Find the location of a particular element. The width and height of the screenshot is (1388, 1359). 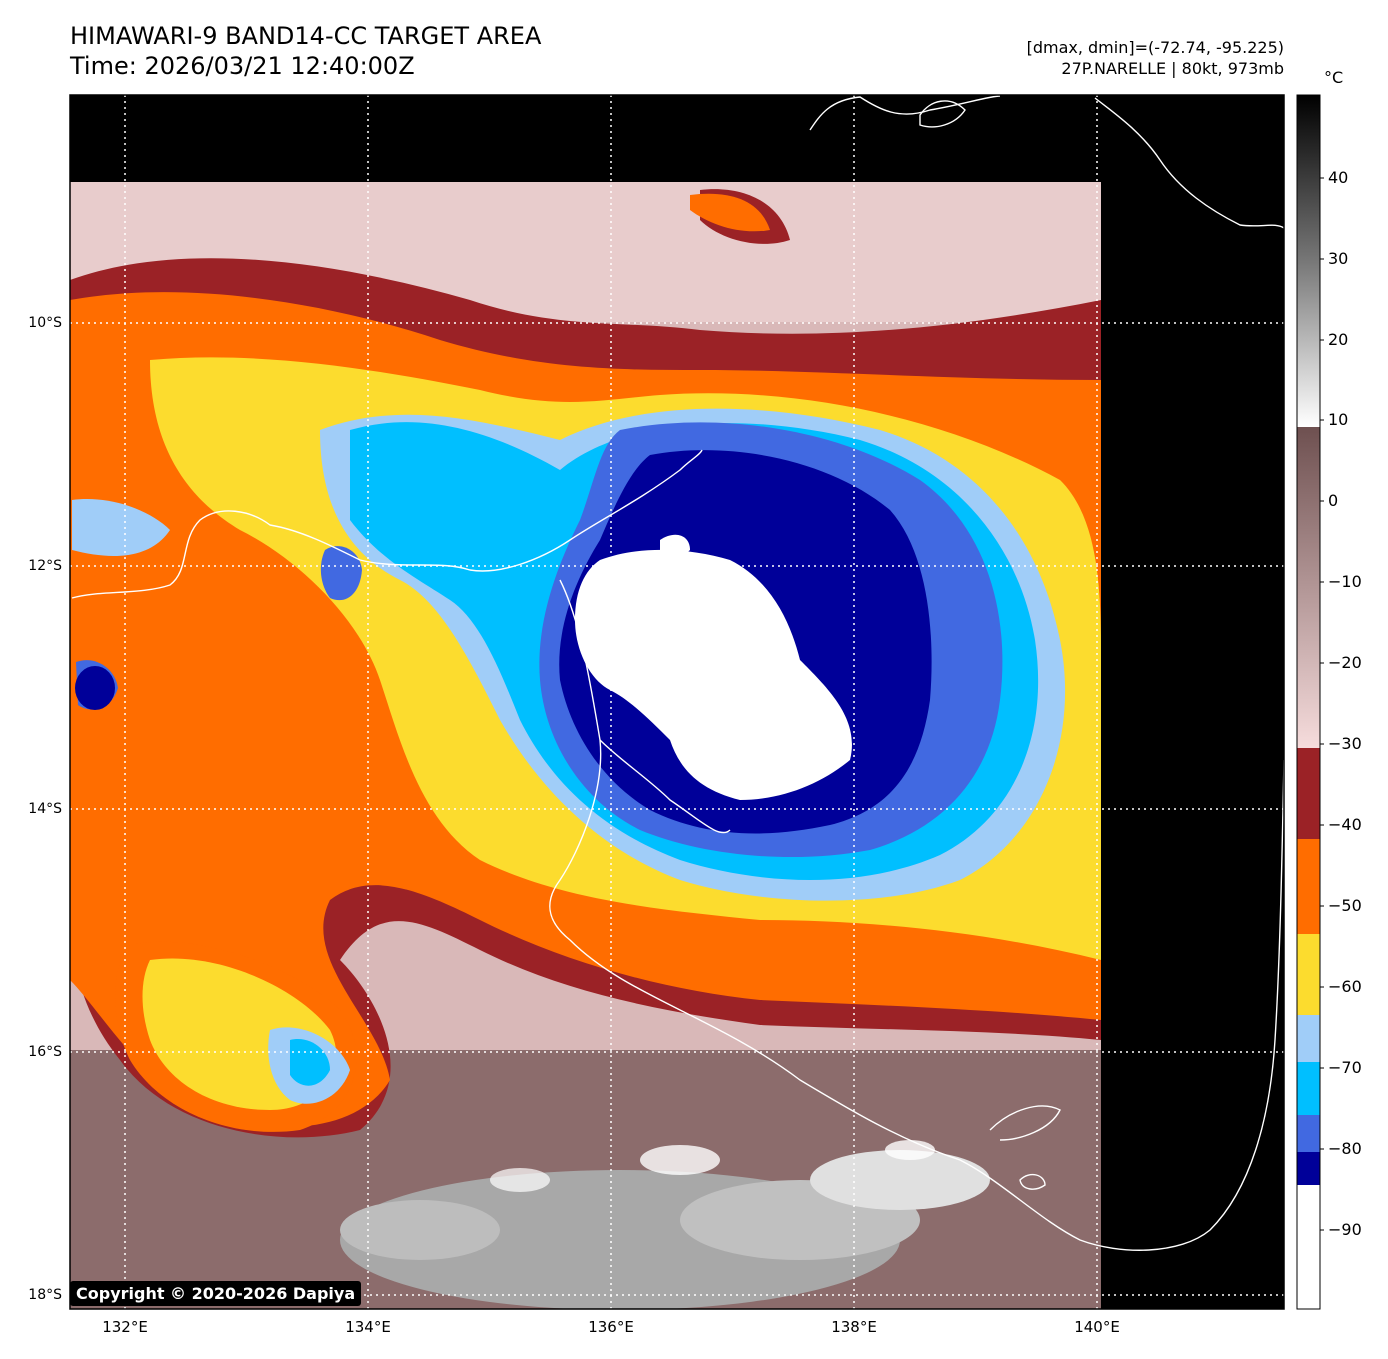

colorbar-tick: −90 is located at coordinates (1345, 1229).